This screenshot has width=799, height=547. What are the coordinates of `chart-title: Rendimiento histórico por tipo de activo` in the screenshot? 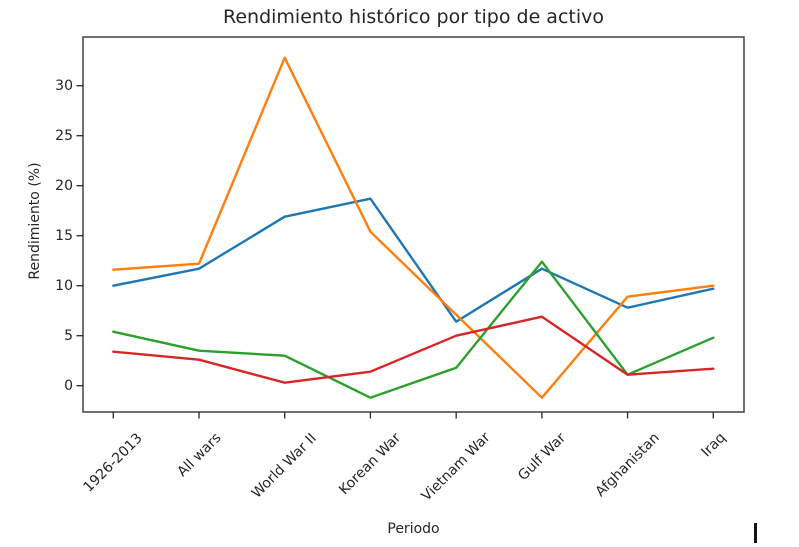 It's located at (413, 17).